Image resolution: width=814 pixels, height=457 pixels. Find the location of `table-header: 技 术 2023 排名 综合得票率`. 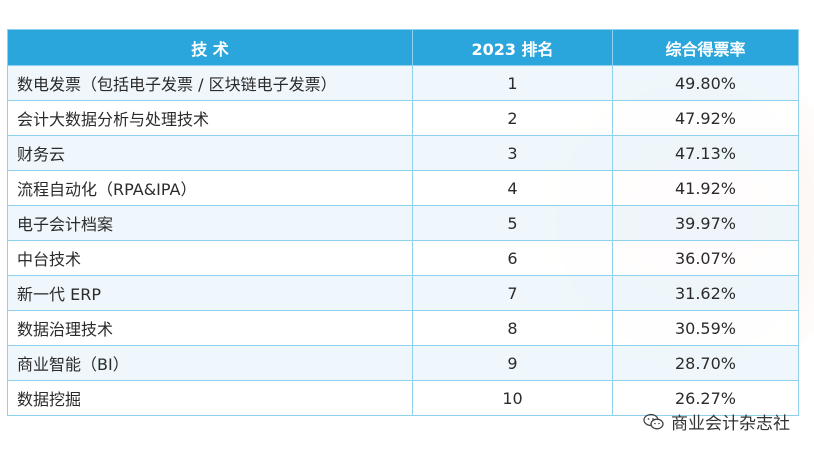

table-header: 技 术 2023 排名 综合得票率 is located at coordinates (403, 47).